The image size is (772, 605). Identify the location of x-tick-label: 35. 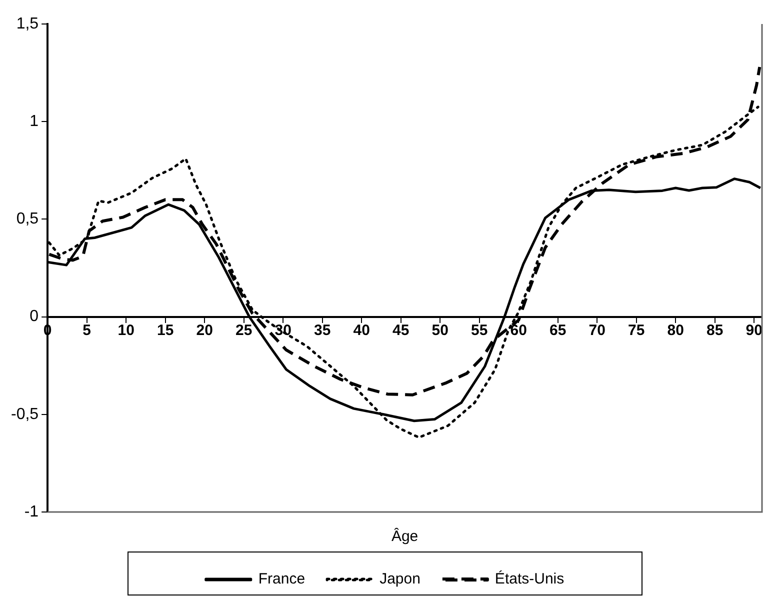
(322, 330).